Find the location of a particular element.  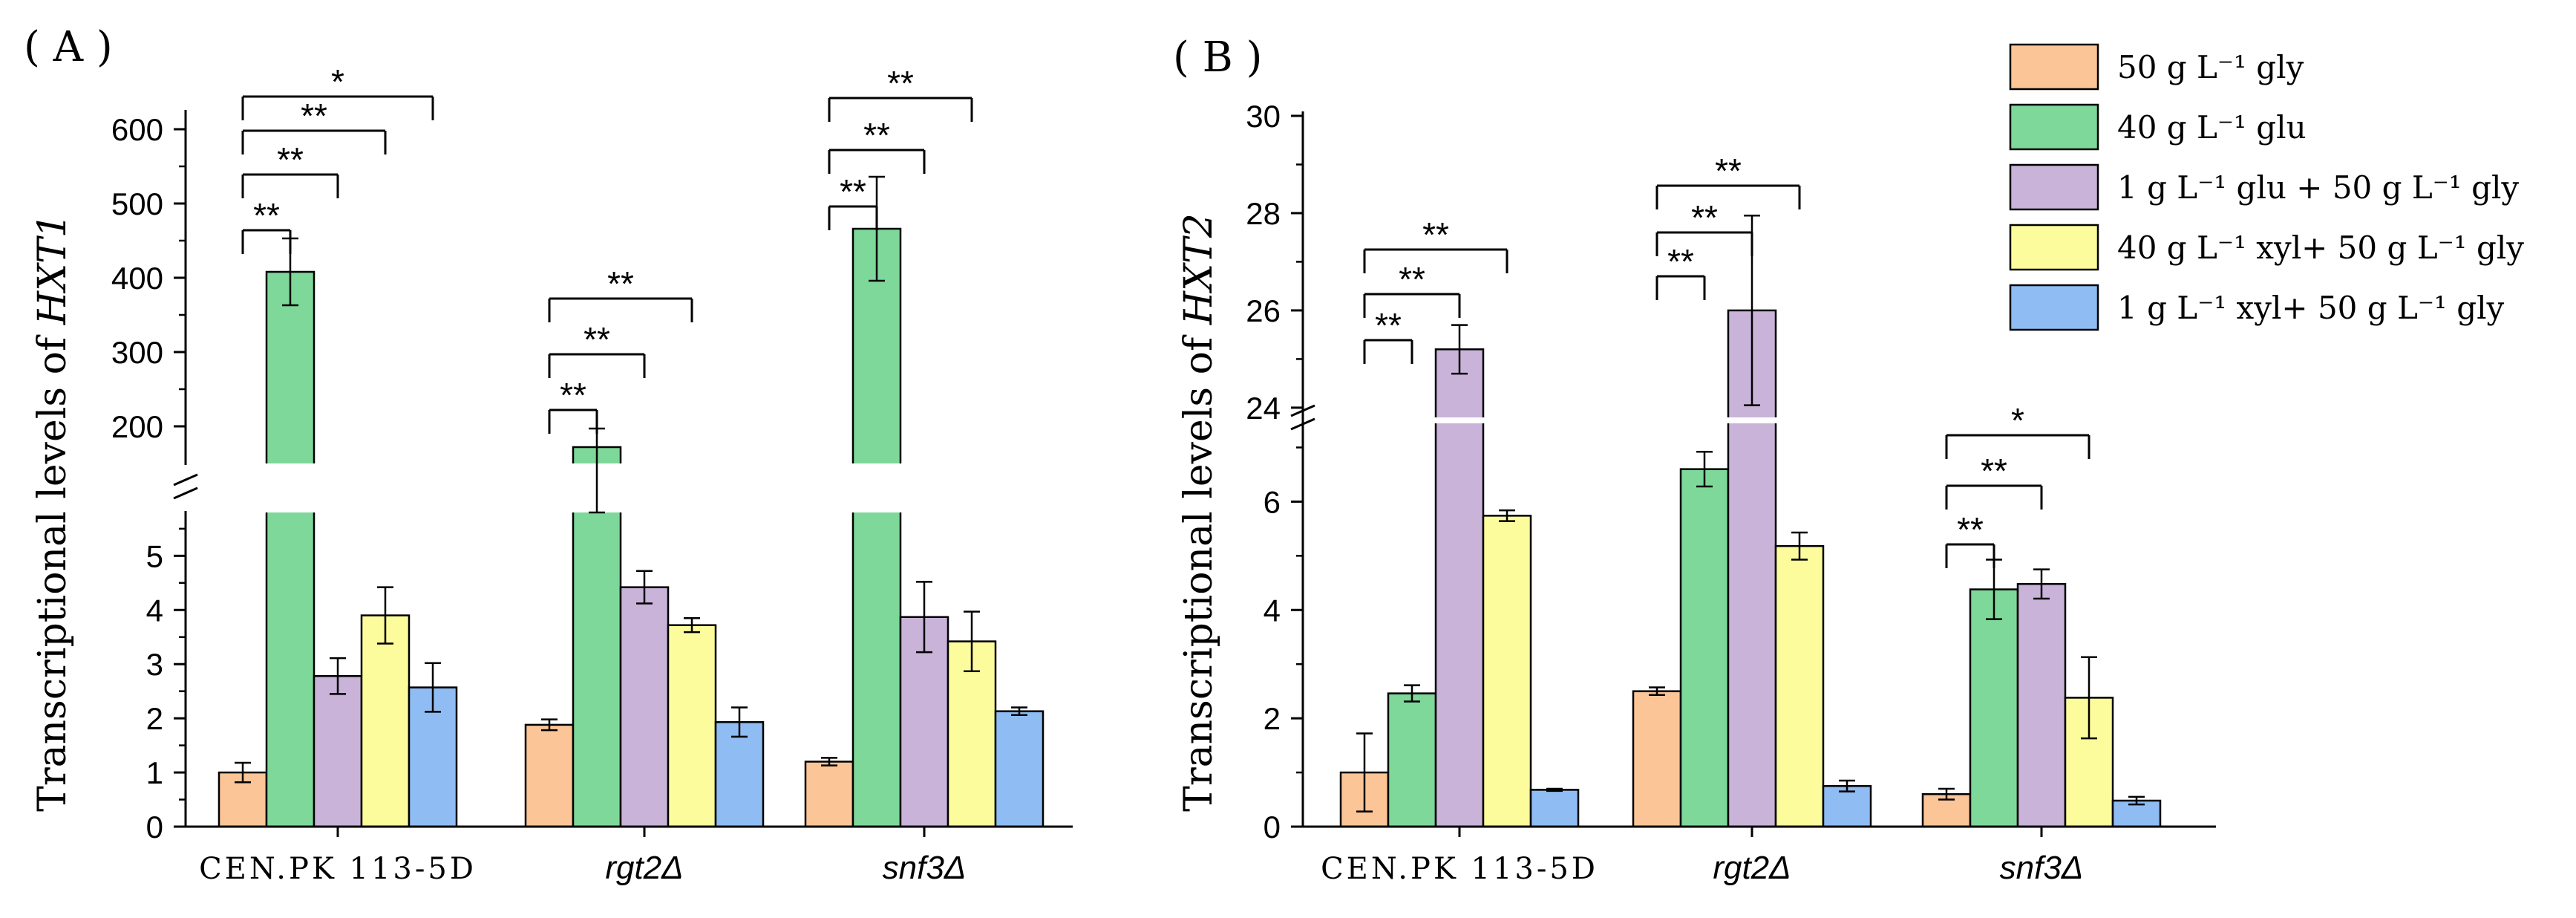

y-tick-label: 400 is located at coordinates (137, 279).